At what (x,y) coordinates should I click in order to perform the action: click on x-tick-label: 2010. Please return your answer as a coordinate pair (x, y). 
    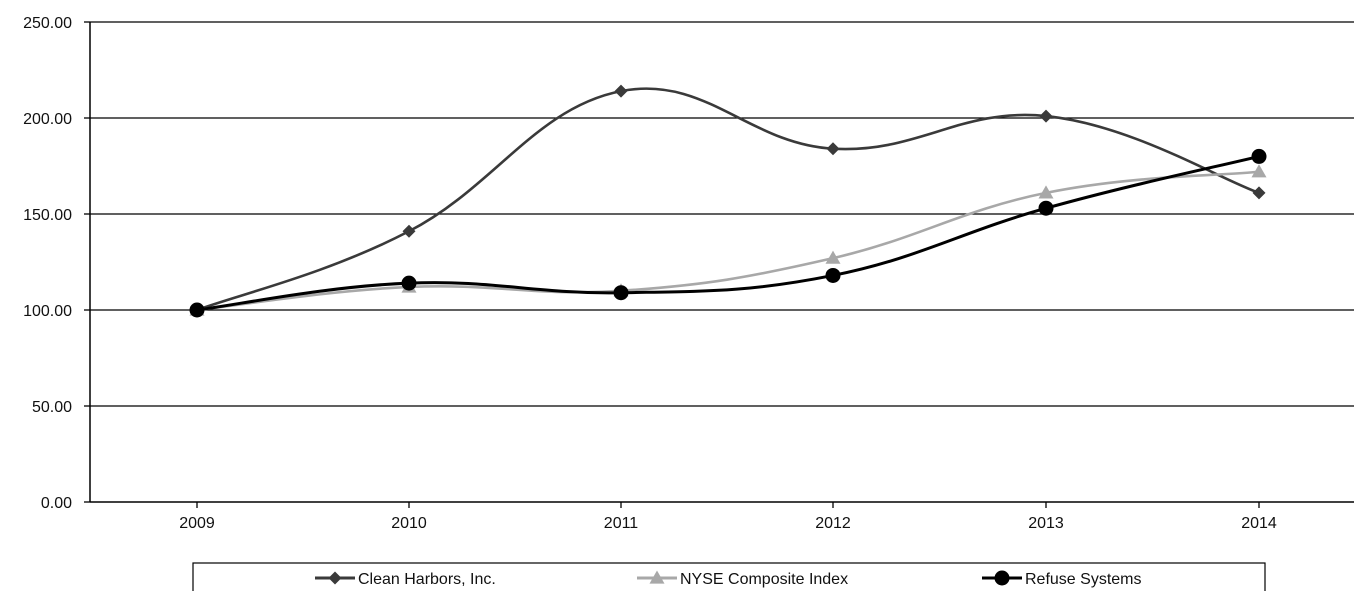
    Looking at the image, I should click on (409, 523).